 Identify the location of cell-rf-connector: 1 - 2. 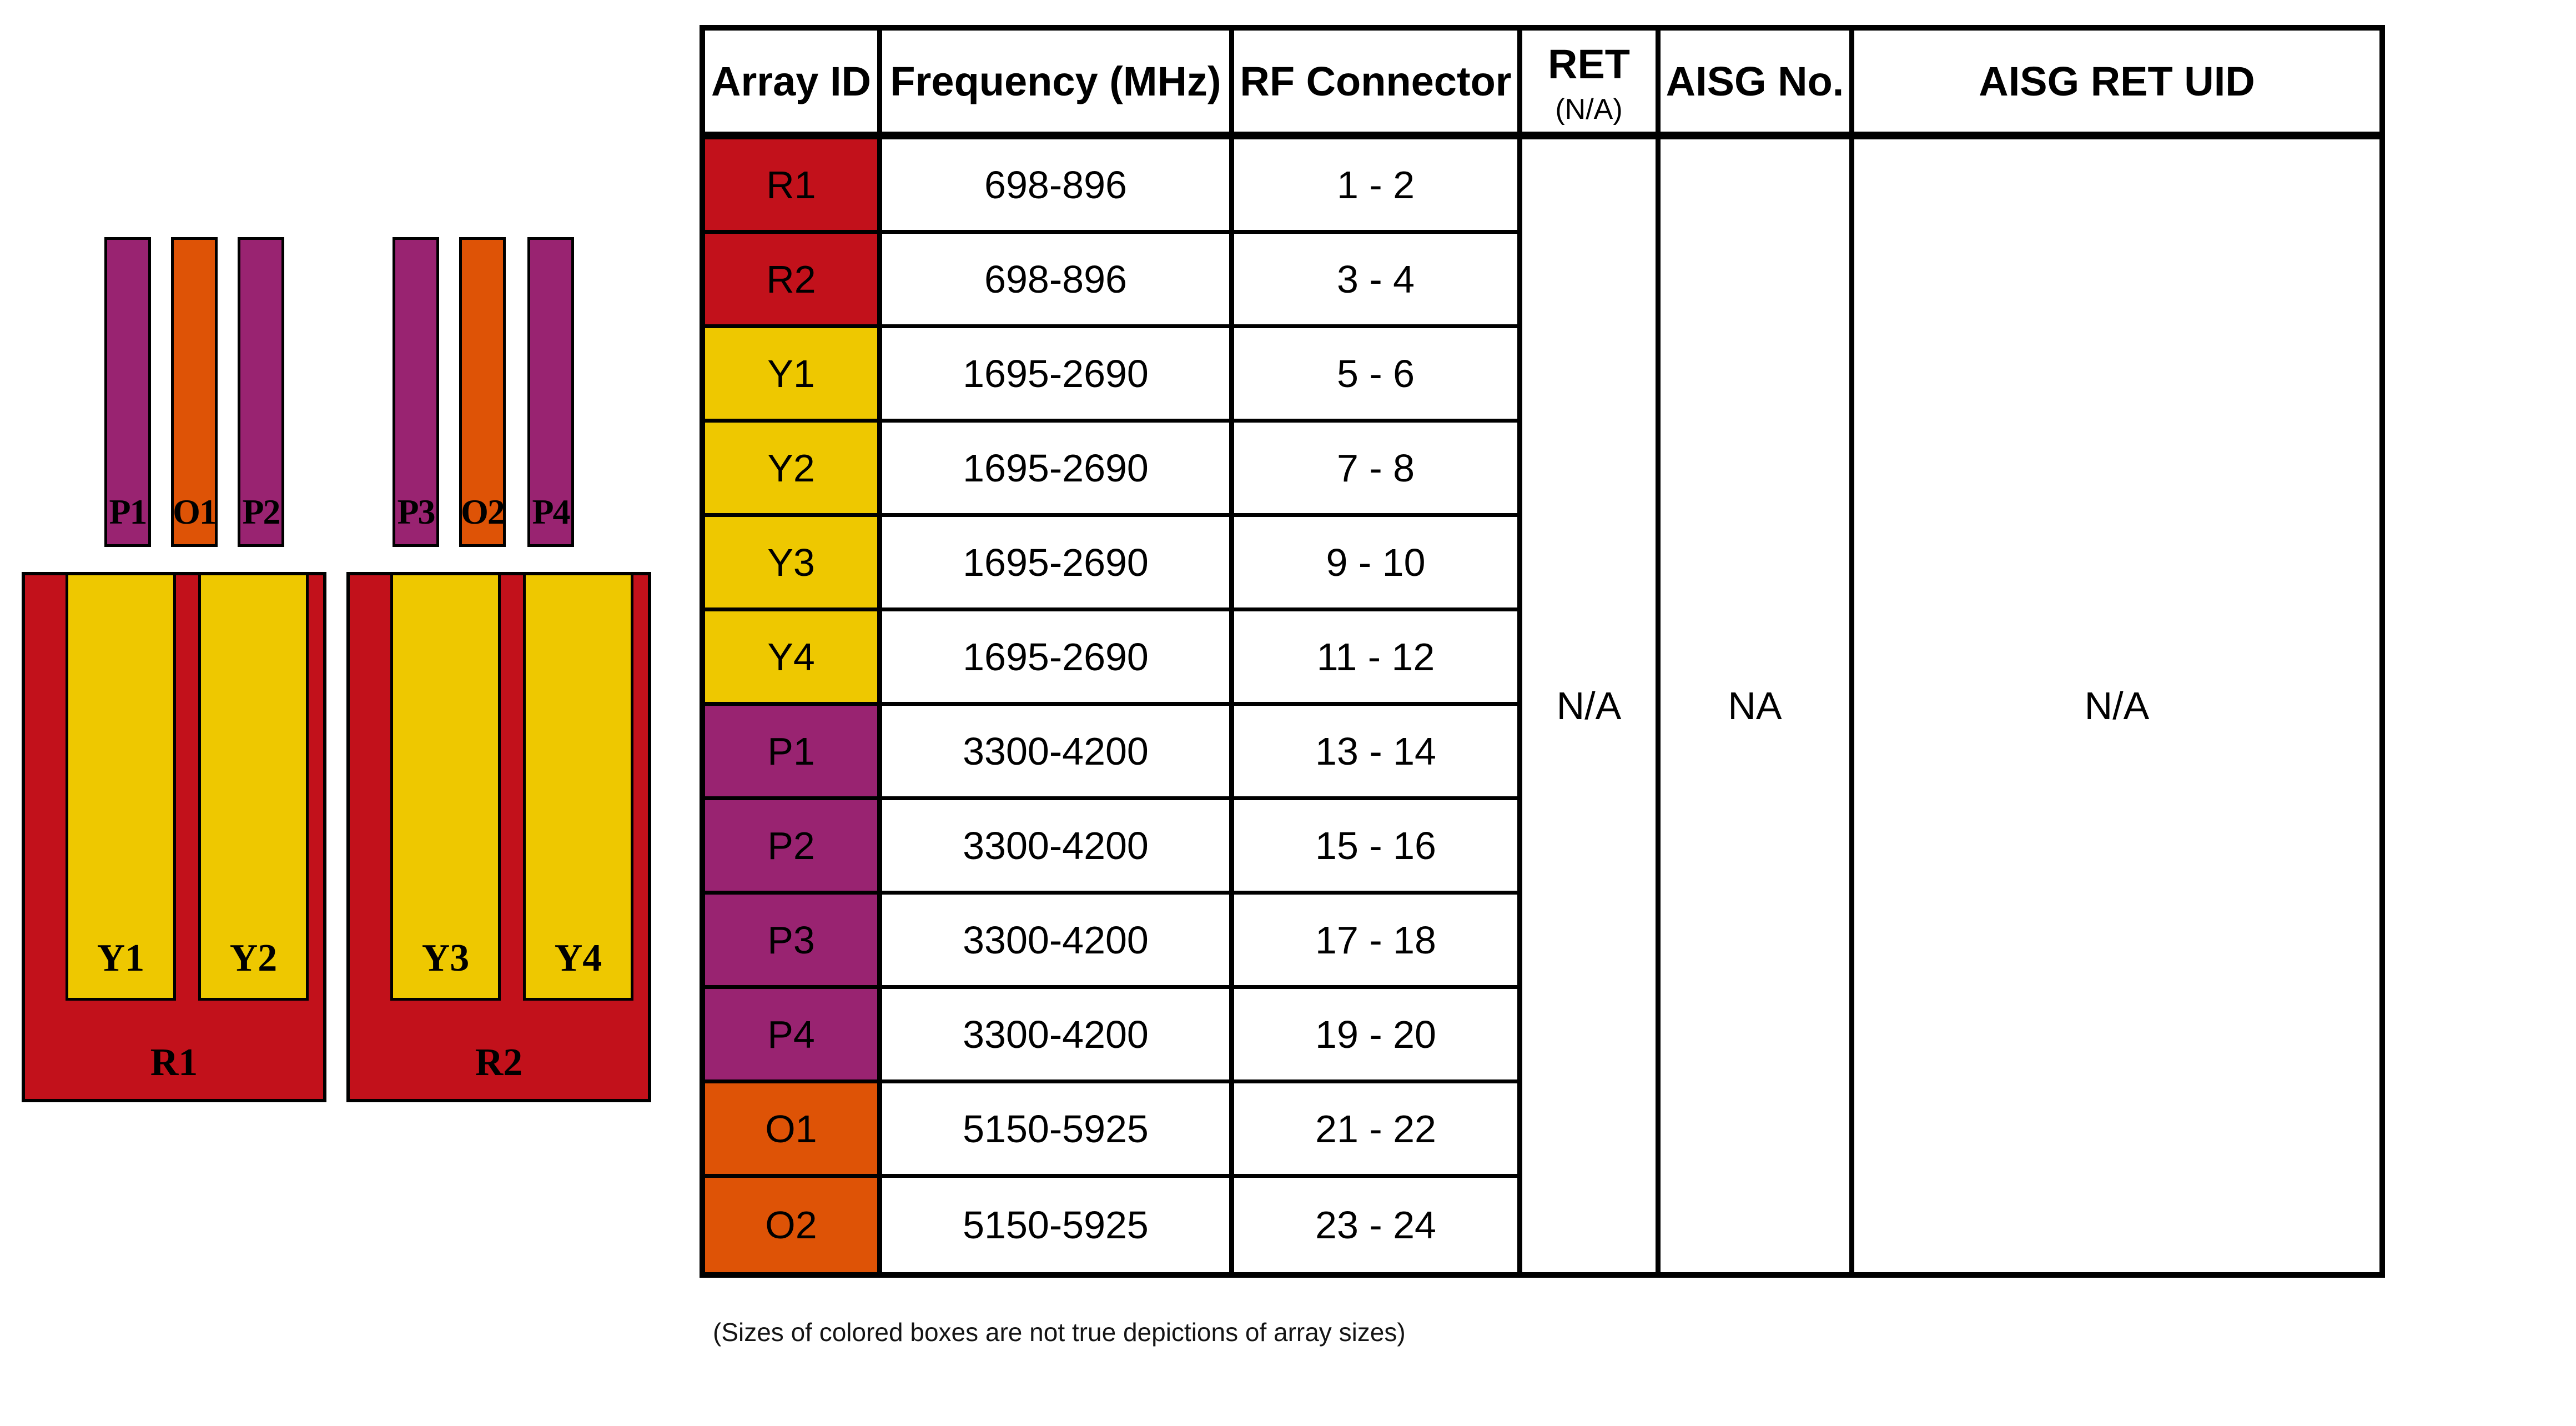
(1378, 186).